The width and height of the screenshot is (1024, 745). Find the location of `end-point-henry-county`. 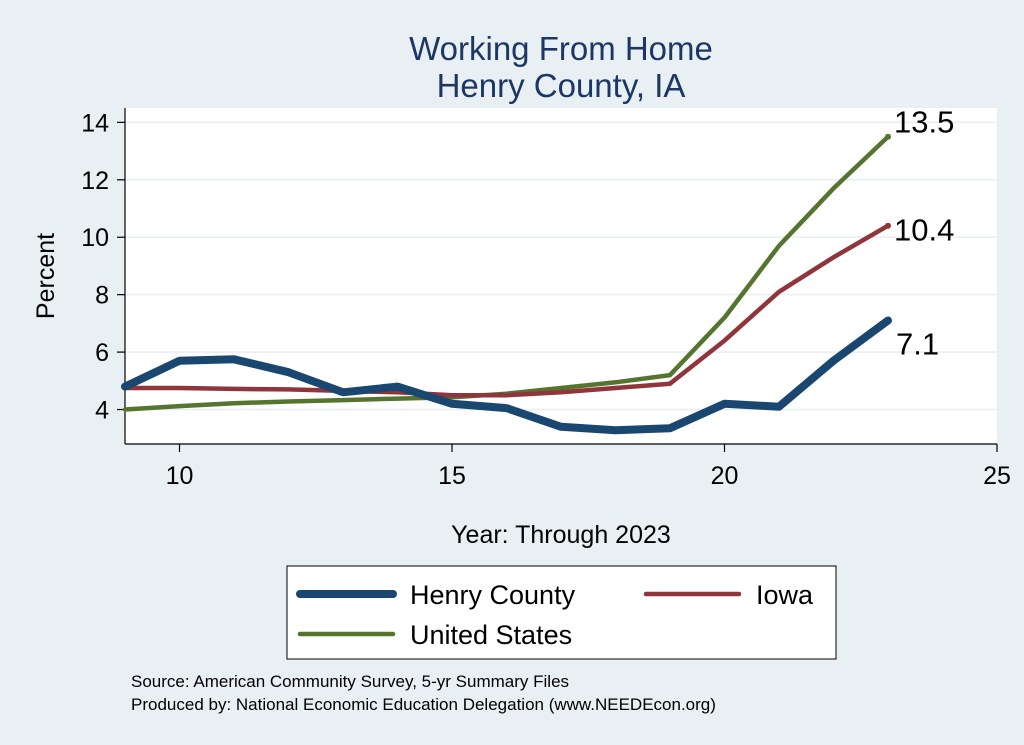

end-point-henry-county is located at coordinates (888, 320).